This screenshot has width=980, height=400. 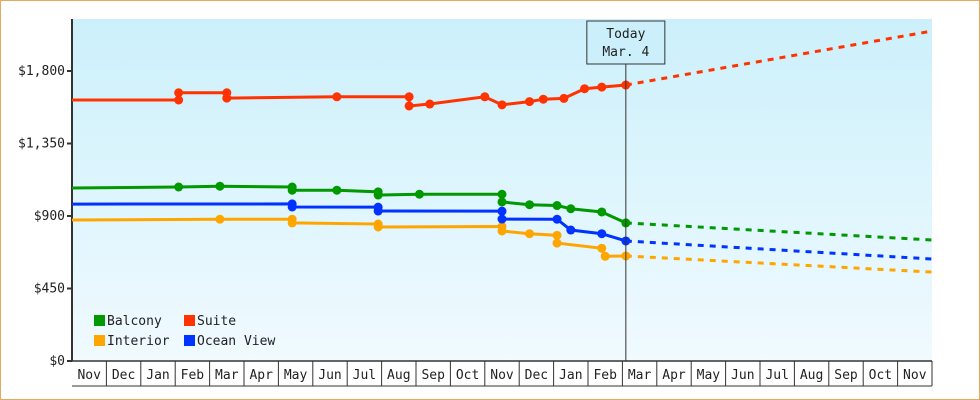 I want to click on y-tick-label: $1,350, so click(x=41, y=144).